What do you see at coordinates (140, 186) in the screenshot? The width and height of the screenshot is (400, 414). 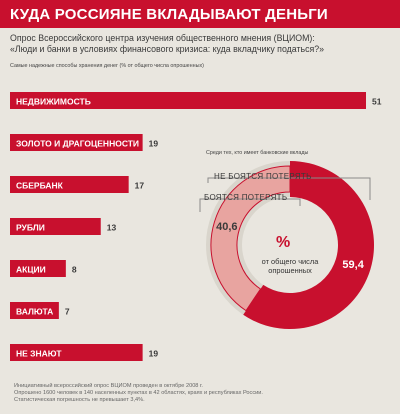 I see `bar-value-label: 17` at bounding box center [140, 186].